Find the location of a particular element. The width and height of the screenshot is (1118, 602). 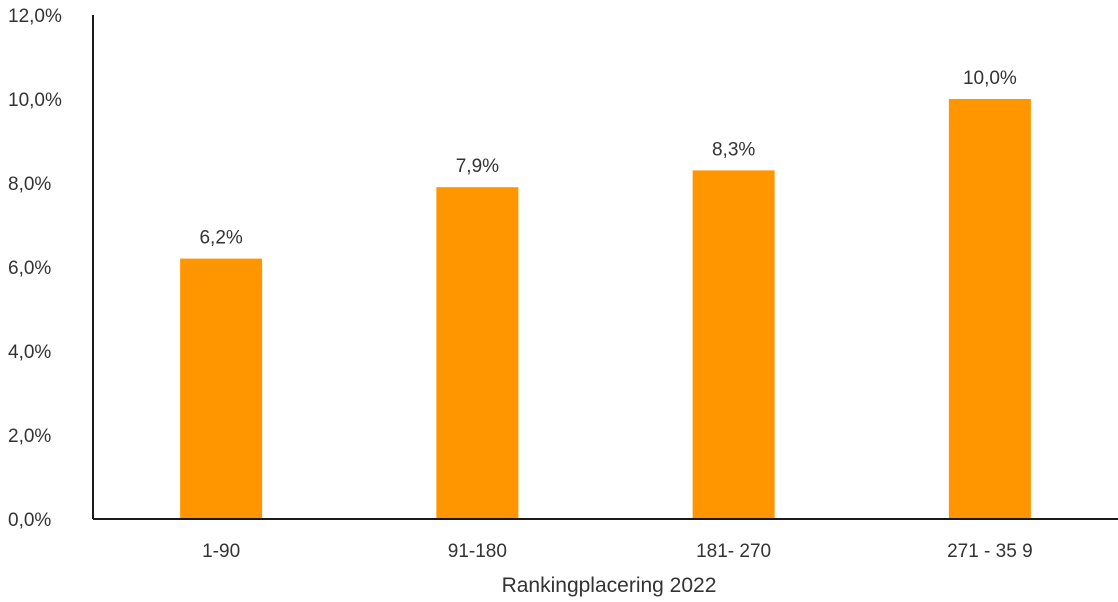

y-tick-label: 8,0% is located at coordinates (29, 184).